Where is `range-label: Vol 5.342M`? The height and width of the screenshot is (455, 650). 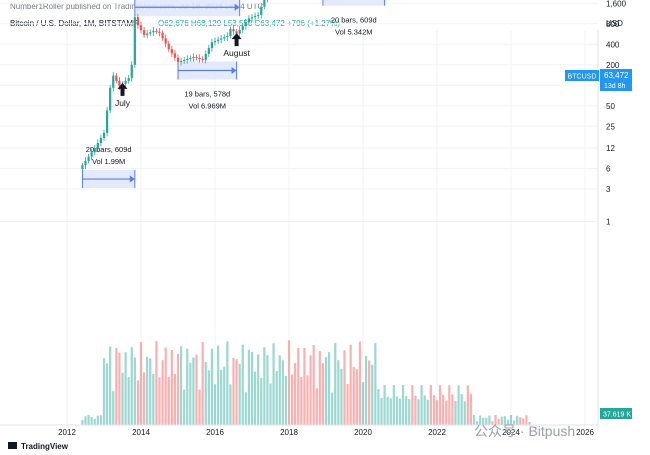
range-label: Vol 5.342M is located at coordinates (354, 32).